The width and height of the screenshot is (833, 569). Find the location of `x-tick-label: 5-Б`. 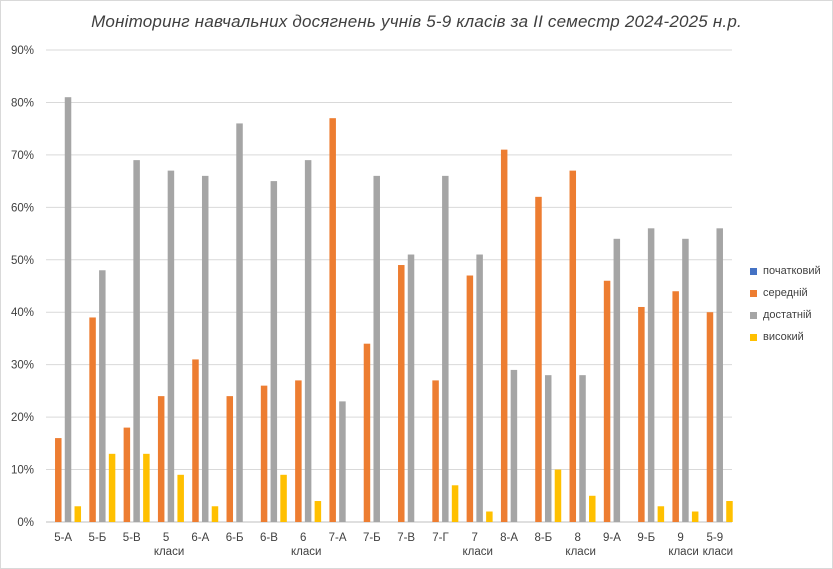

x-tick-label: 5-Б is located at coordinates (98, 538).